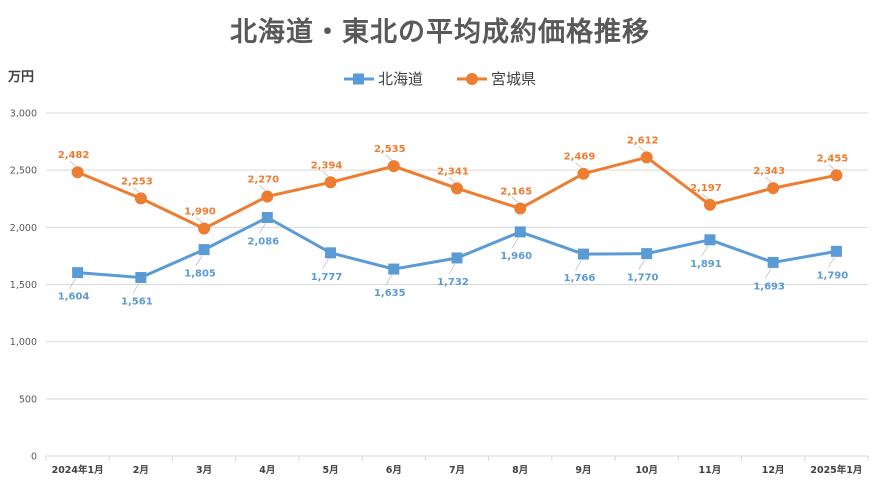 The height and width of the screenshot is (489, 880). I want to click on data-label: 1,777, so click(327, 277).